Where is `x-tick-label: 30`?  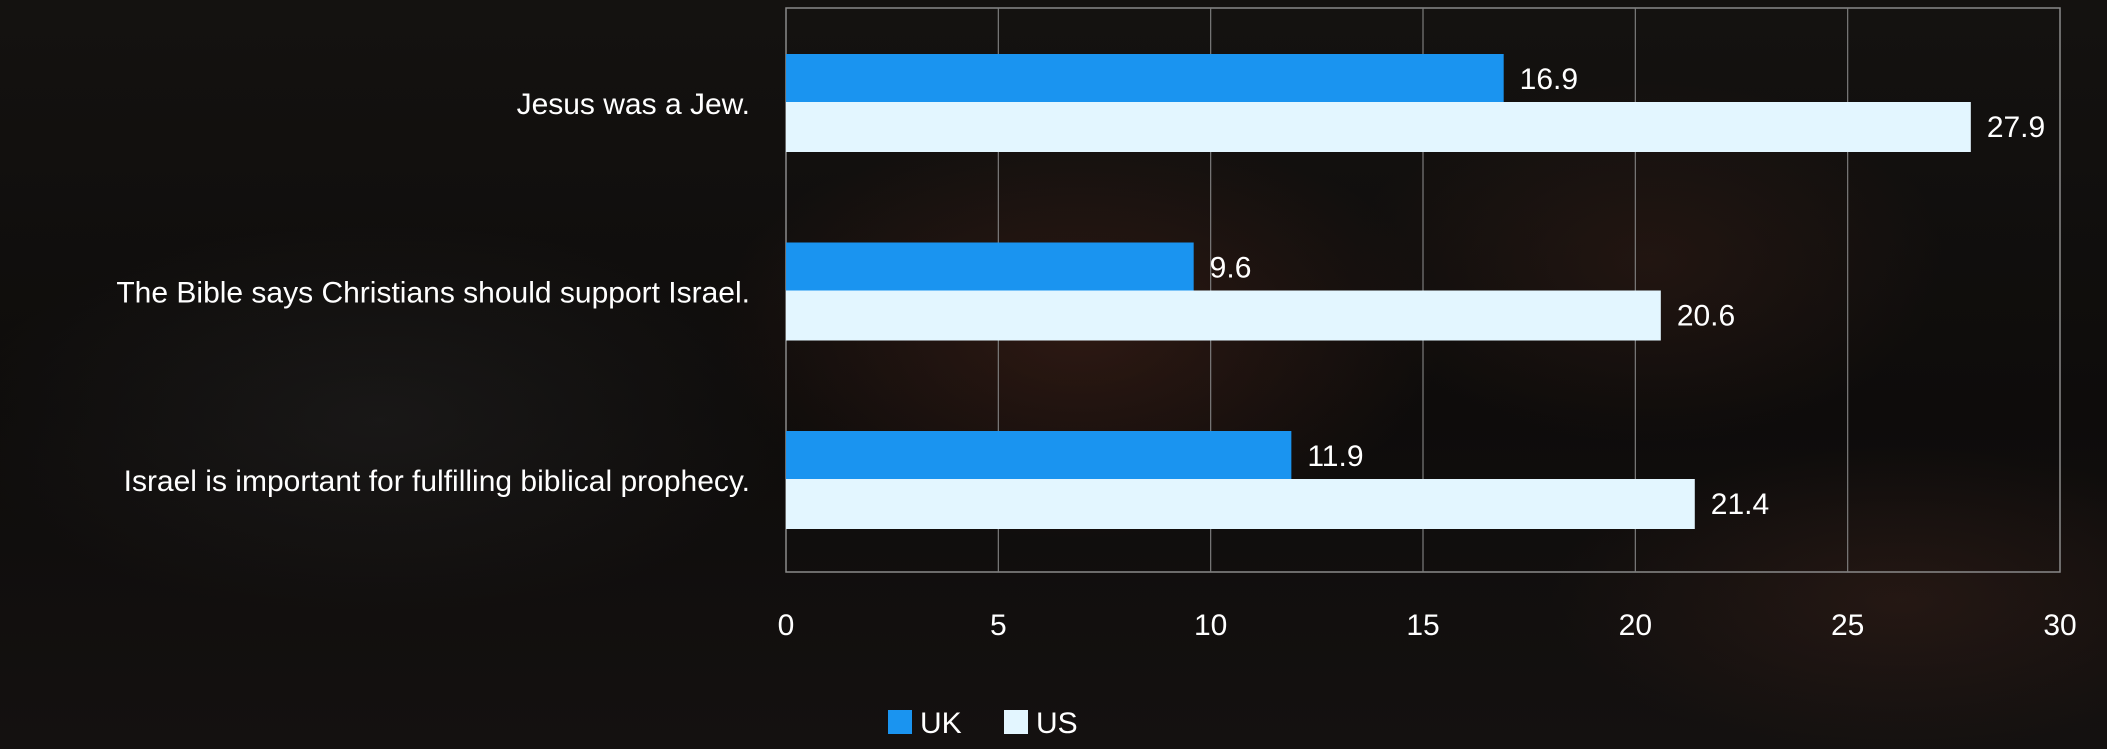
x-tick-label: 30 is located at coordinates (2059, 625).